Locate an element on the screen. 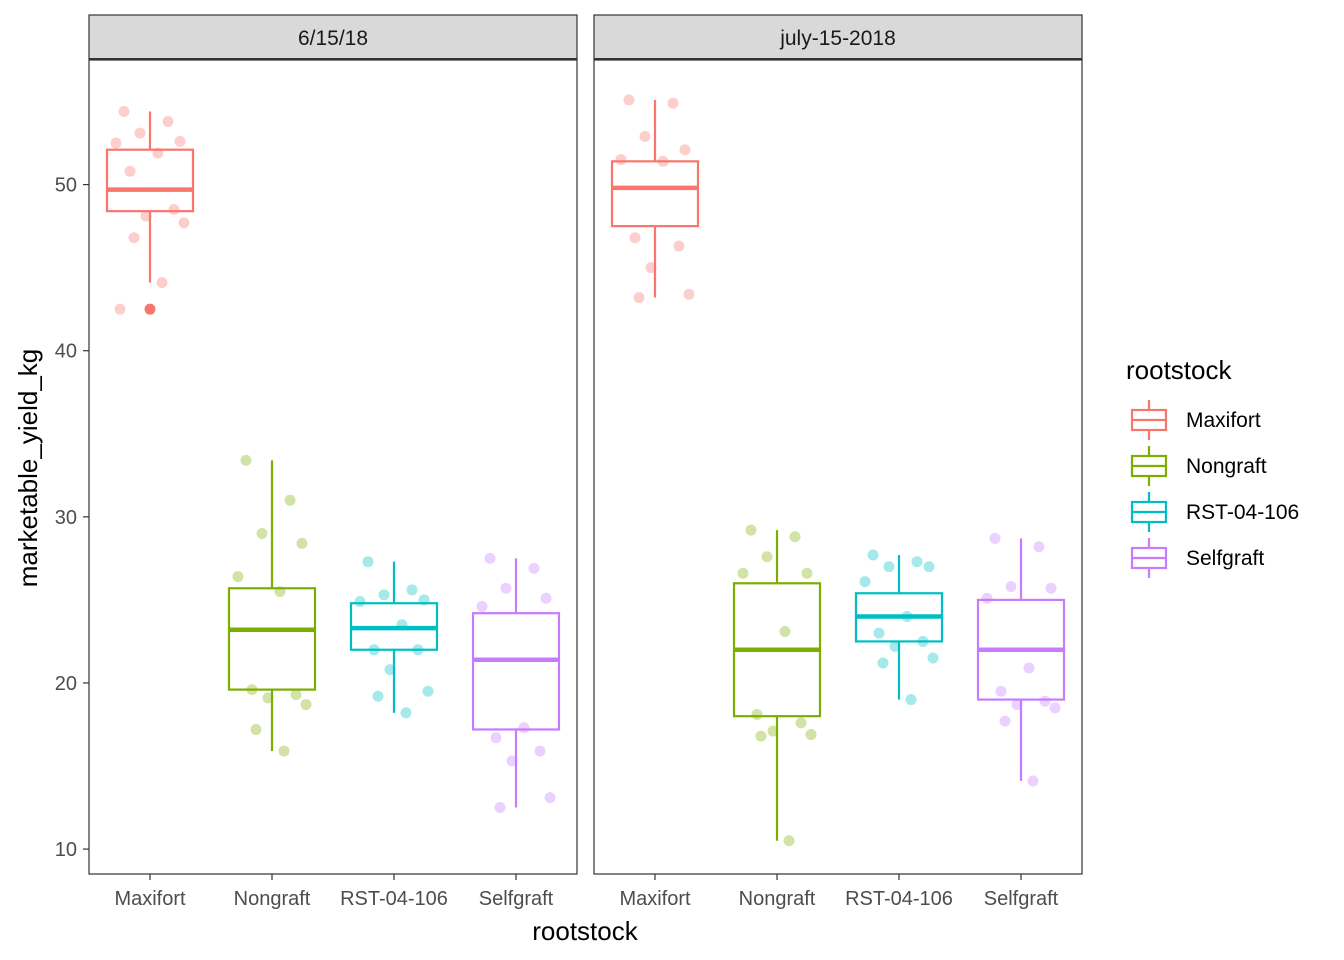 The height and width of the screenshot is (960, 1344). y-tick-label: 50 is located at coordinates (66, 186).